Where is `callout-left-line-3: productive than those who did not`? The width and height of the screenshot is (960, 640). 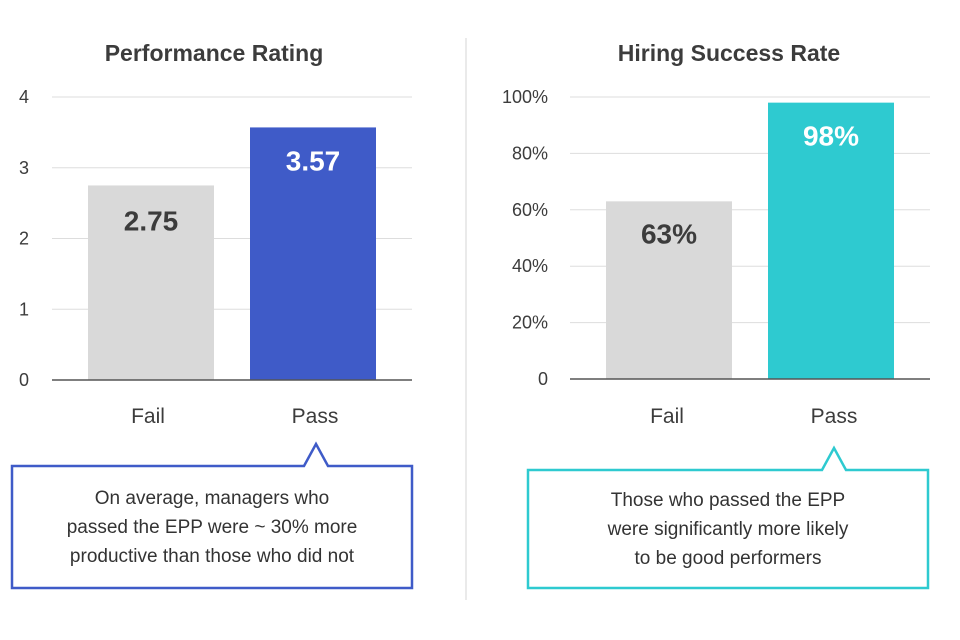 callout-left-line-3: productive than those who did not is located at coordinates (212, 556).